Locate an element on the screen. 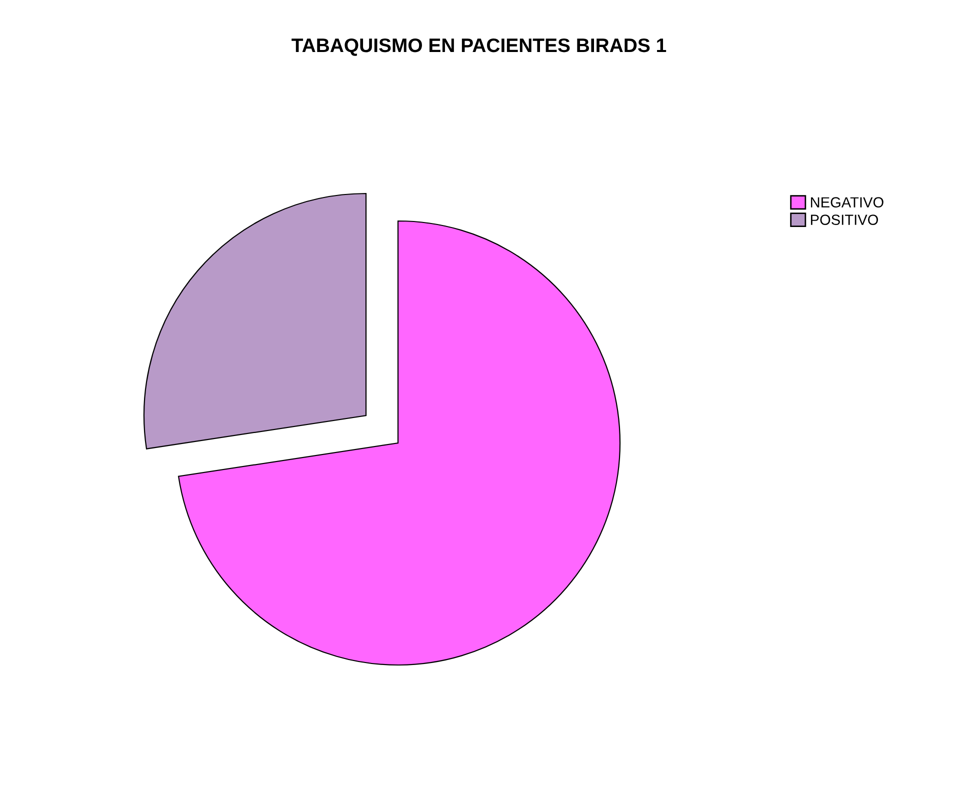 The image size is (958, 812). legend-label: POSITIVO is located at coordinates (844, 219).